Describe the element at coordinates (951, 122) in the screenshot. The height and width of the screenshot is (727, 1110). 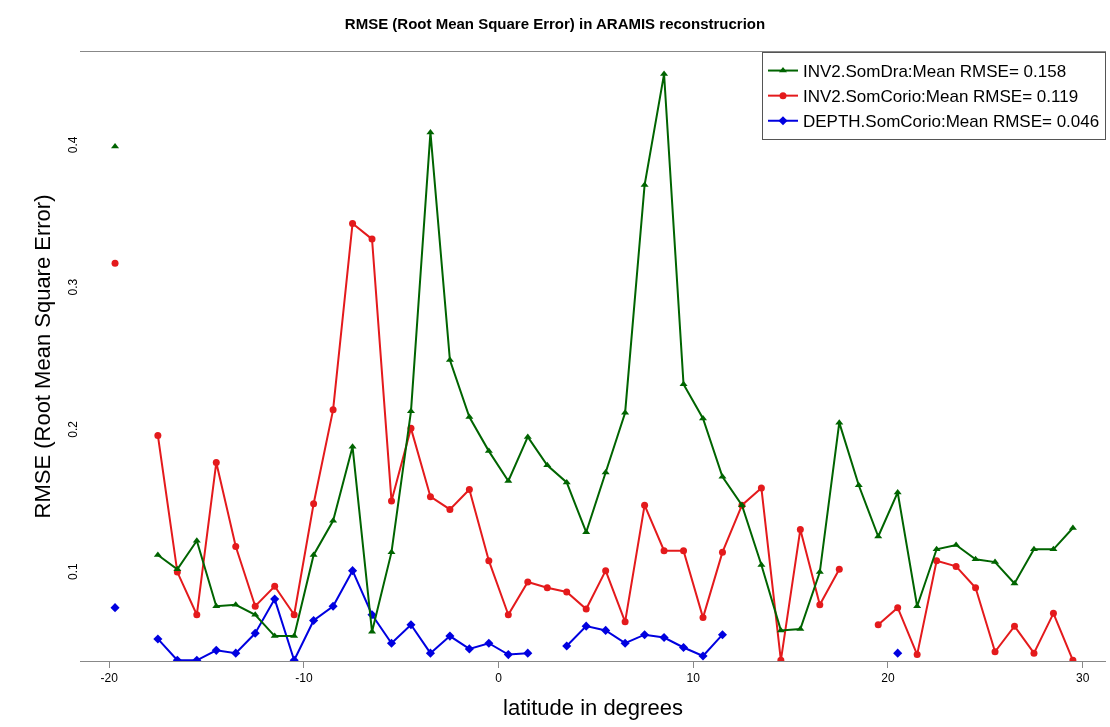
I see `legend-label: DEPTH.SomCorio:Mean RMSE= 0.046` at that location.